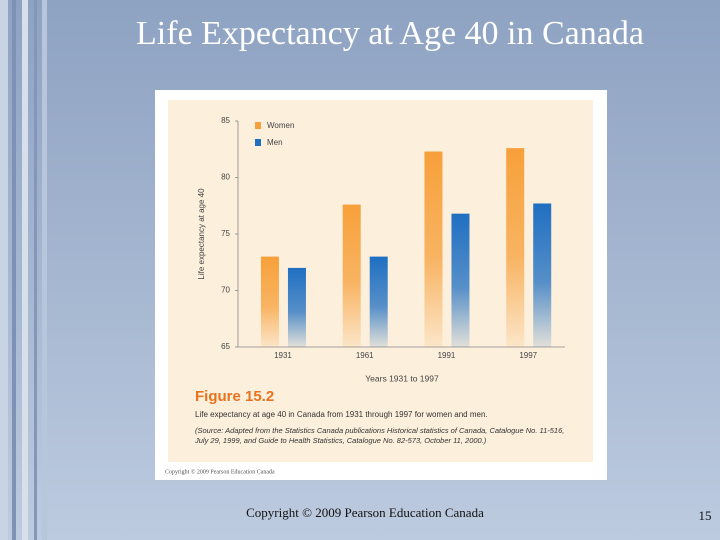 This screenshot has height=540, width=720. What do you see at coordinates (390, 33) in the screenshot?
I see `slide-title: Life Expectancy at Age 40 in Canada` at bounding box center [390, 33].